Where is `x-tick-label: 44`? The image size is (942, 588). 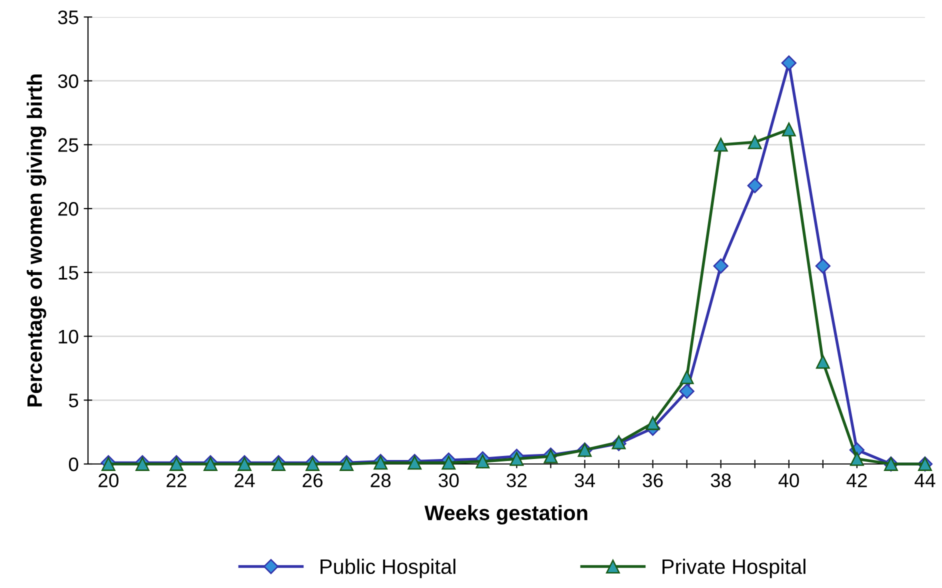
x-tick-label: 44 is located at coordinates (925, 481).